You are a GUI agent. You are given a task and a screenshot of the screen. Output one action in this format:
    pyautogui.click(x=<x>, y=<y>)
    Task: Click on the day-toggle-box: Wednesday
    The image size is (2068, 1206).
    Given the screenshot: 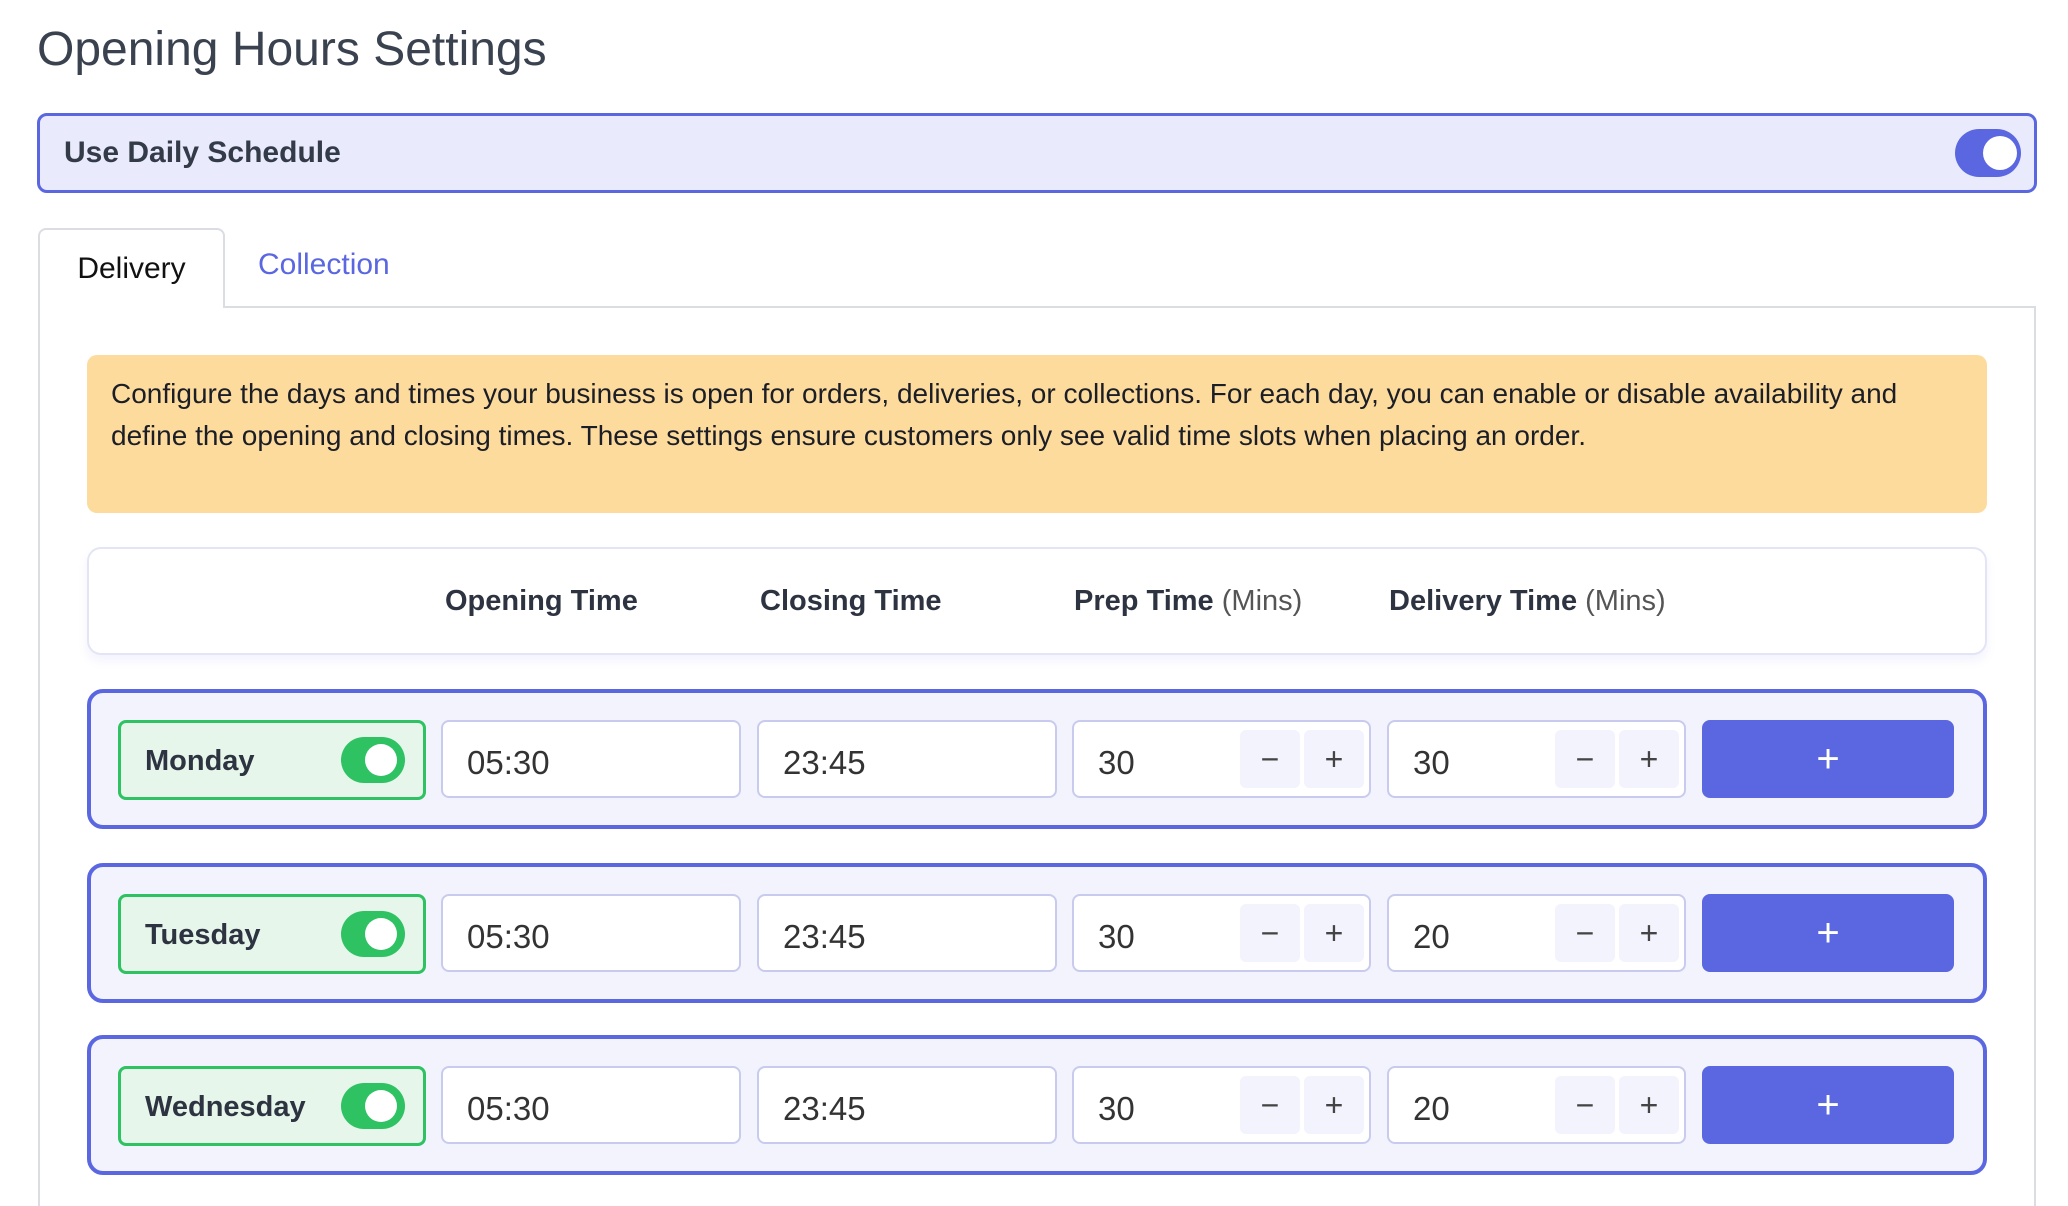 What is the action you would take?
    pyautogui.click(x=272, y=1106)
    